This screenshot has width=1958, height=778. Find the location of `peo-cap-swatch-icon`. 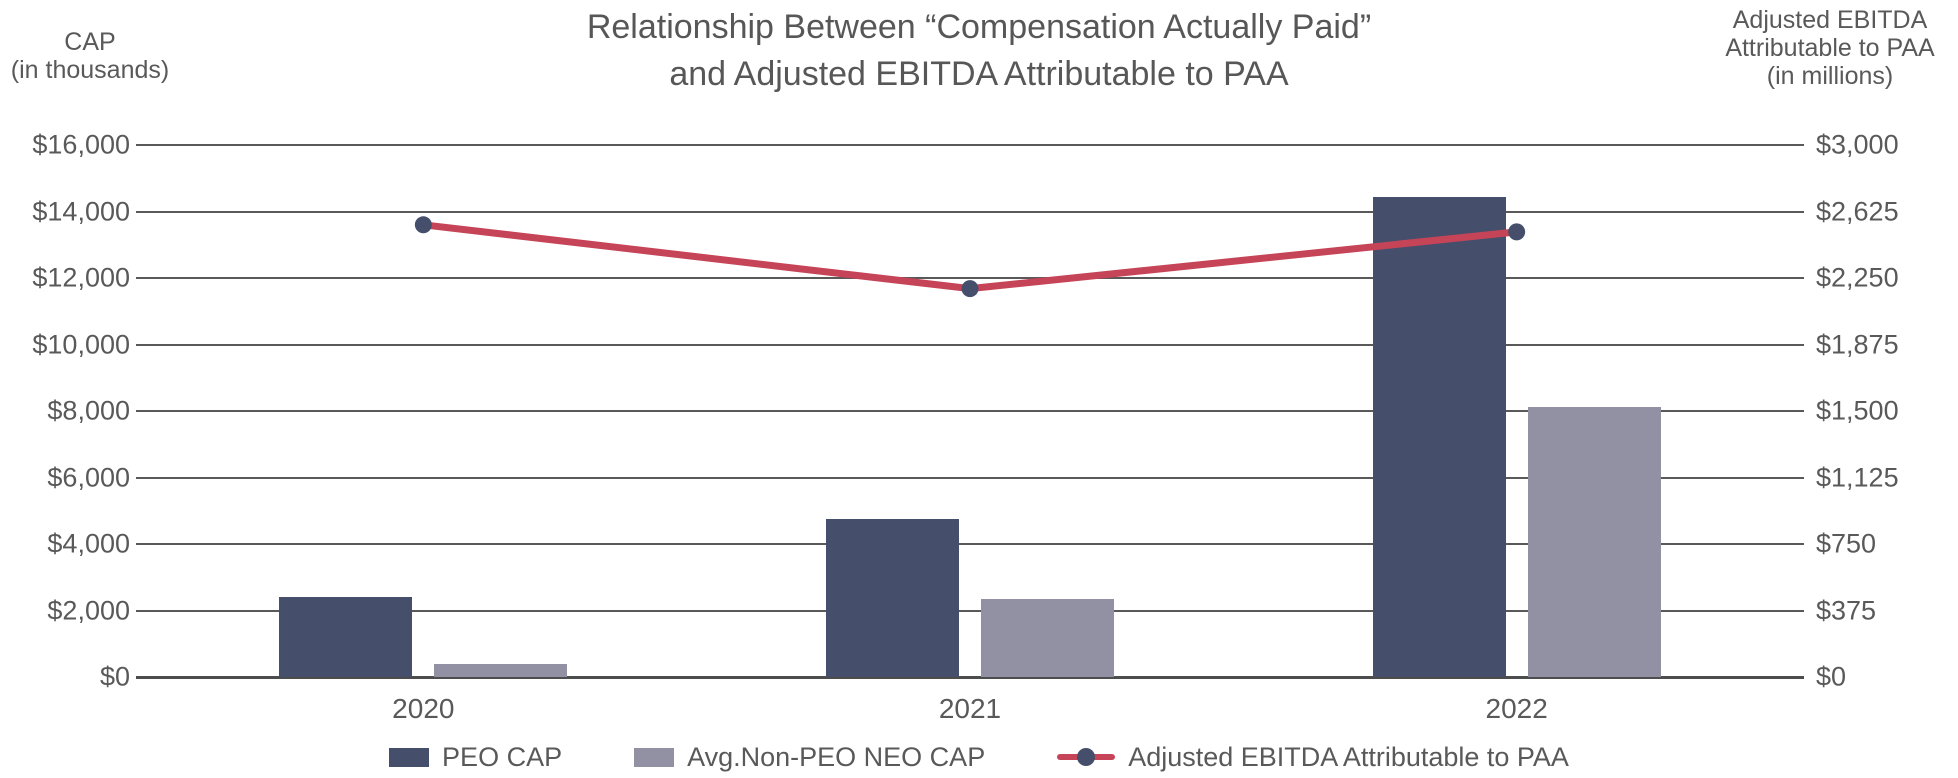

peo-cap-swatch-icon is located at coordinates (409, 757).